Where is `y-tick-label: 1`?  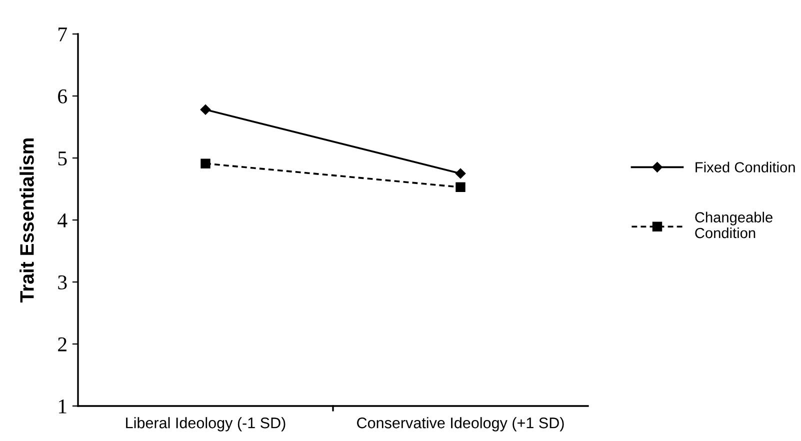 y-tick-label: 1 is located at coordinates (62, 406).